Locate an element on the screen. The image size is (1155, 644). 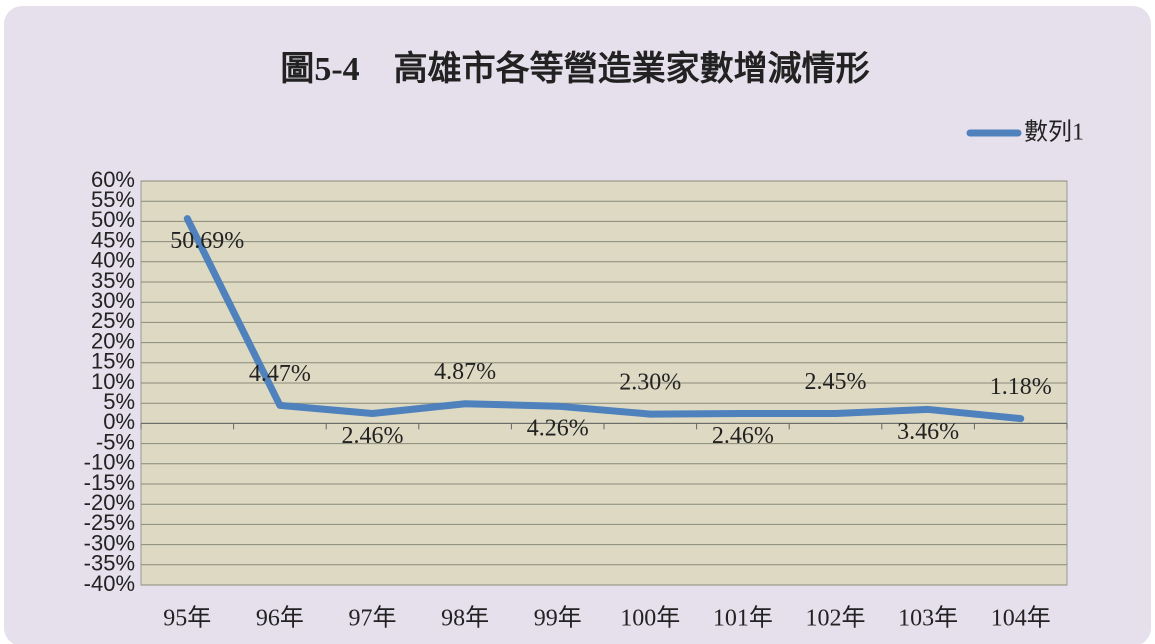
y-tick-label: 60% is located at coordinates (113, 179).